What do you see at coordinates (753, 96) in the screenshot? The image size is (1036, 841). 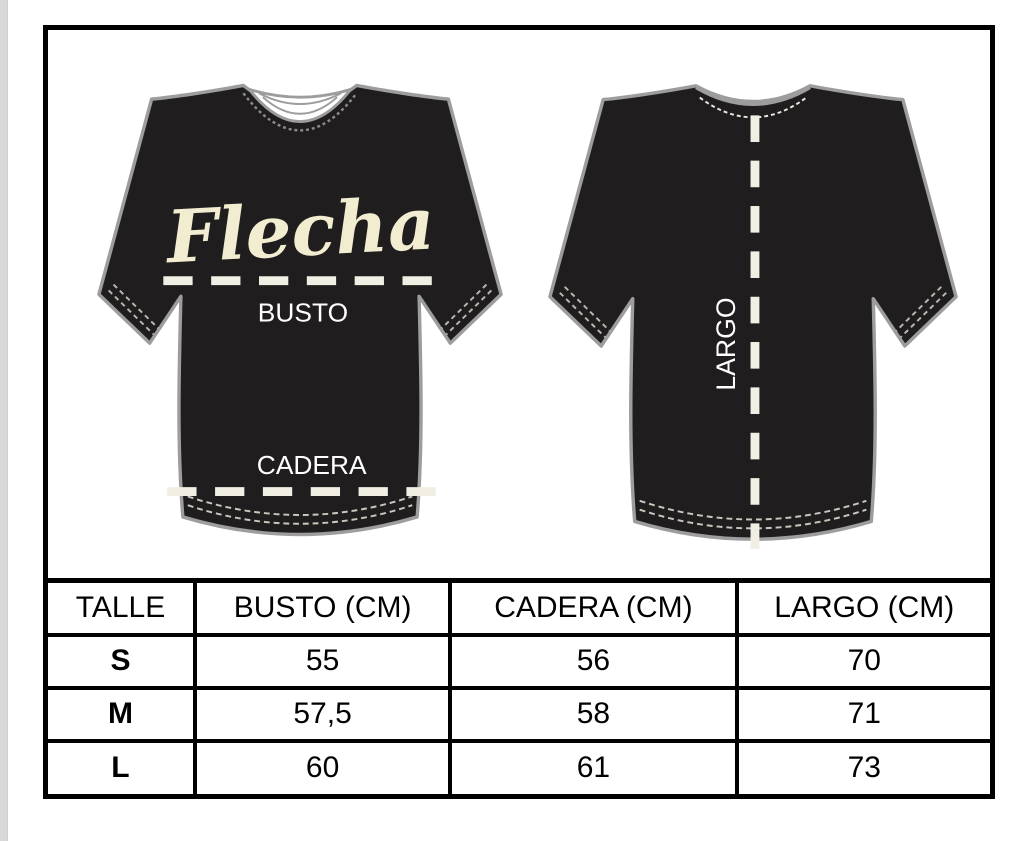 I see `tshirt-back-collar` at bounding box center [753, 96].